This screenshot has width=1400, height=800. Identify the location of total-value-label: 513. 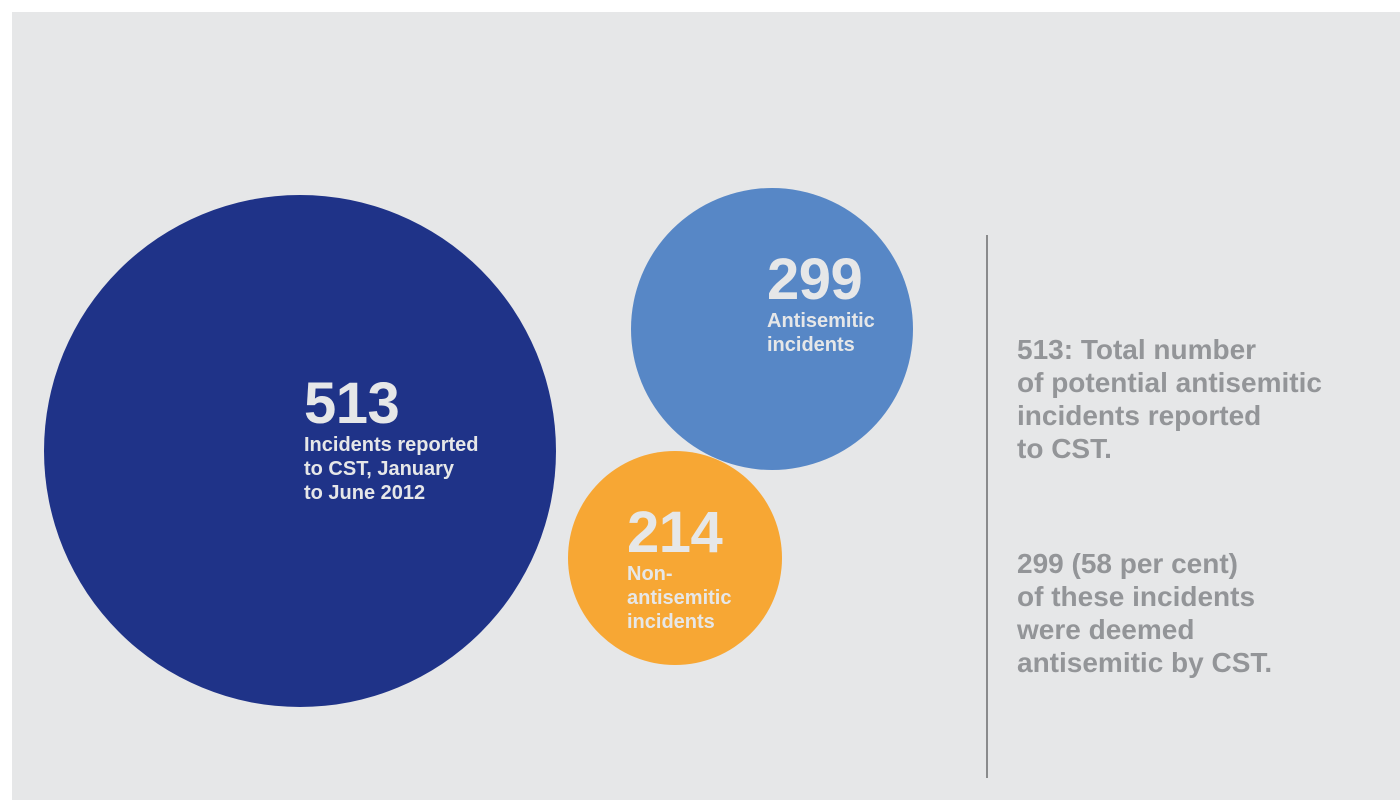
(352, 403).